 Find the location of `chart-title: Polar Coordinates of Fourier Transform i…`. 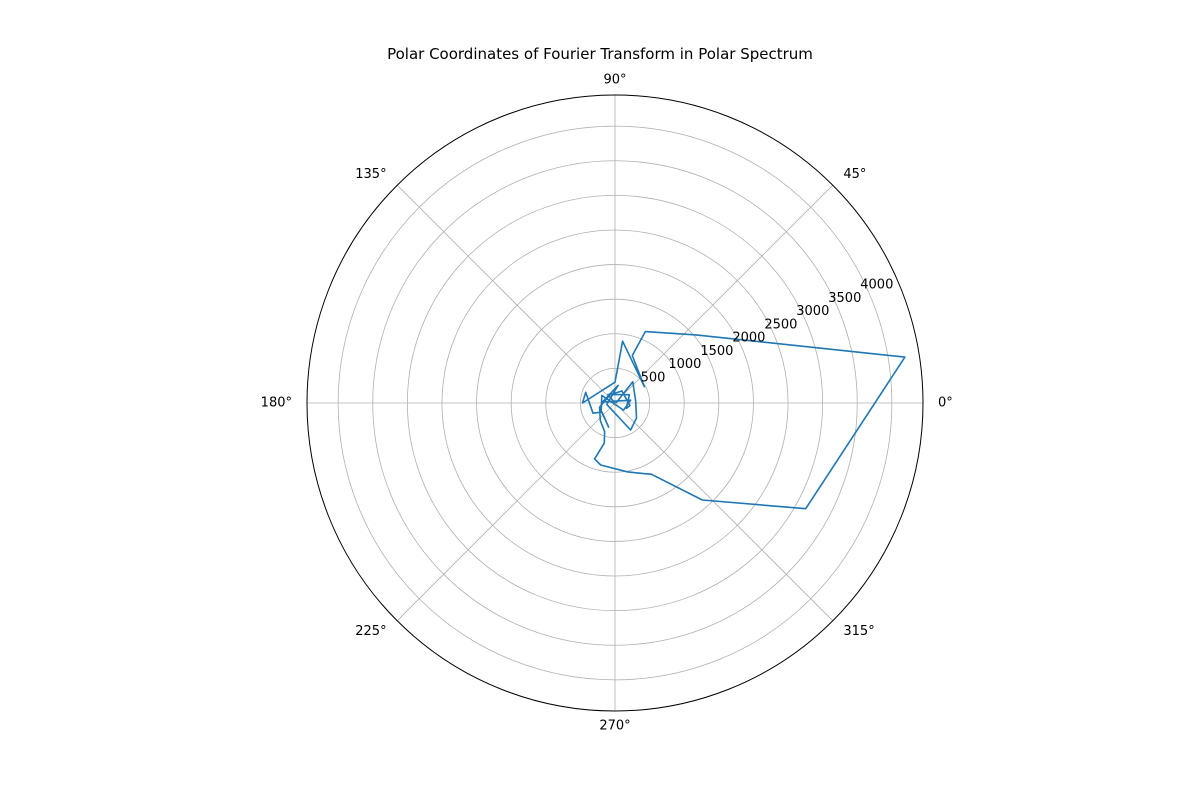

chart-title: Polar Coordinates of Fourier Transform i… is located at coordinates (600, 54).